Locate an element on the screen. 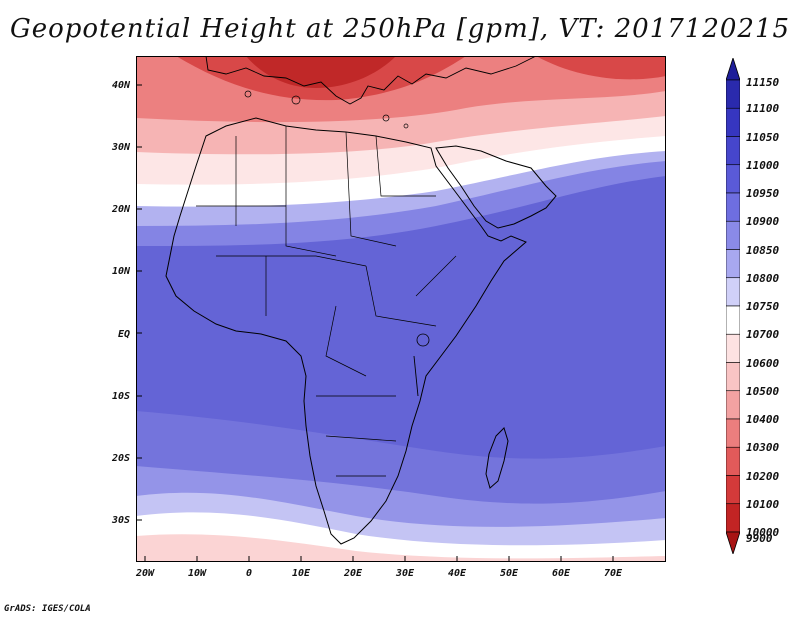 The image size is (800, 618). lon-label-40e: 40E is located at coordinates (457, 573).